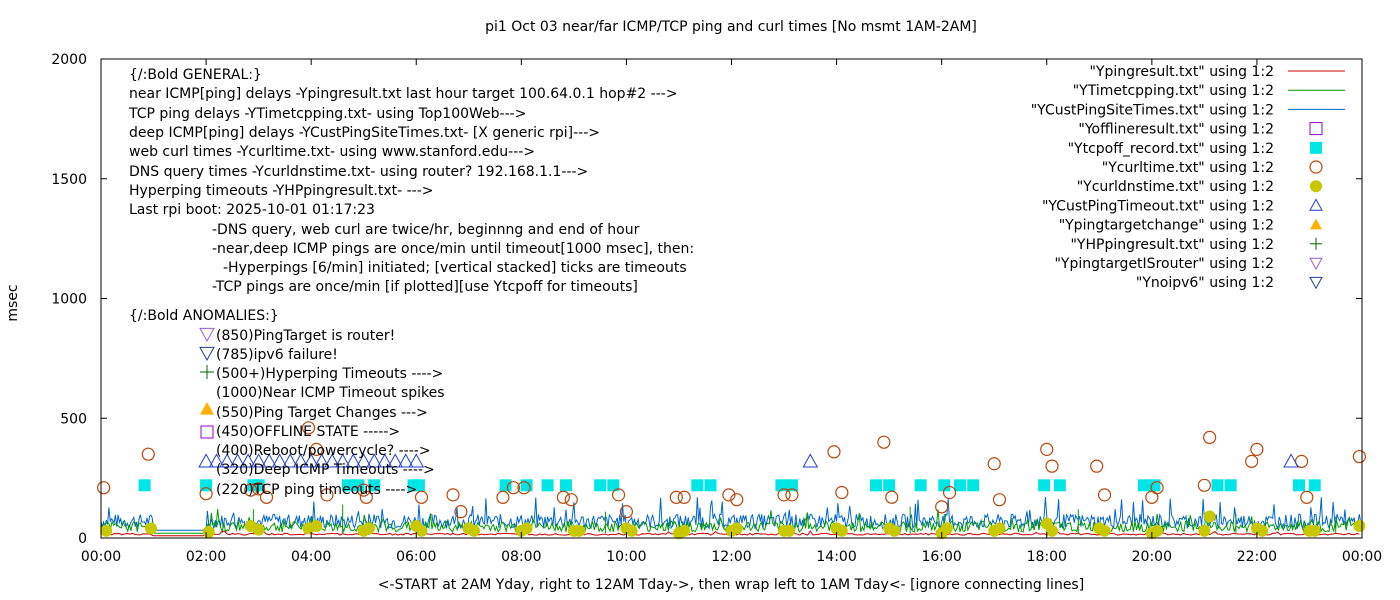  I want to click on x-tick-label: 18:00, so click(1047, 557).